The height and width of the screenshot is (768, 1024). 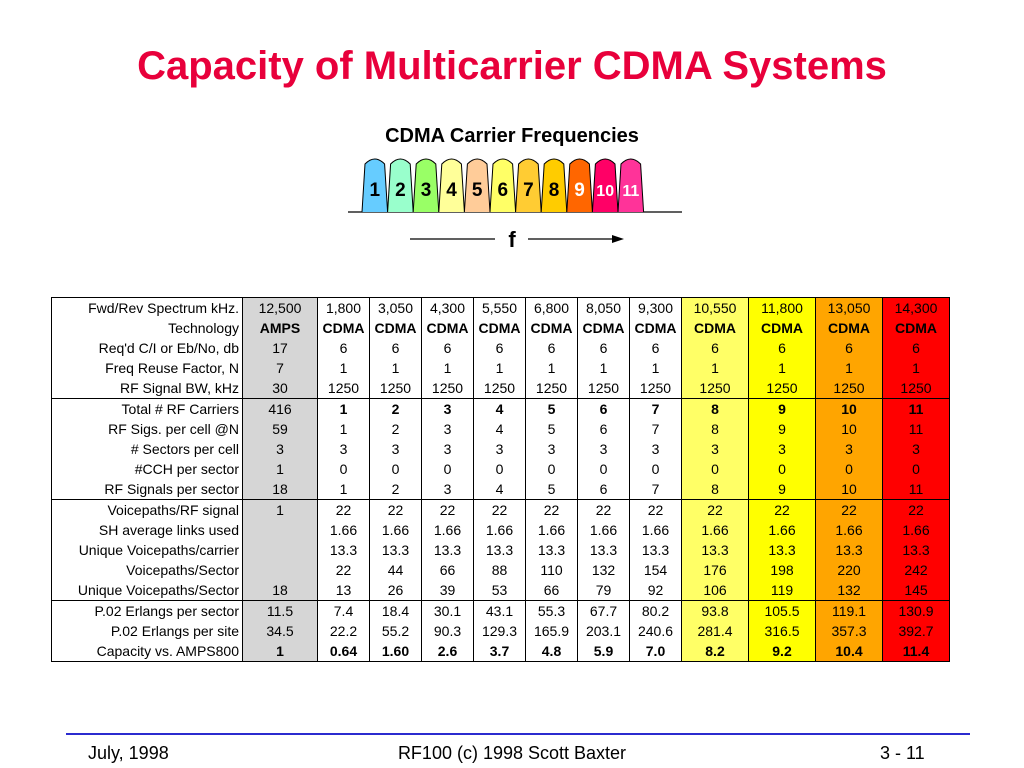 I want to click on table-cell: 11, so click(x=916, y=429).